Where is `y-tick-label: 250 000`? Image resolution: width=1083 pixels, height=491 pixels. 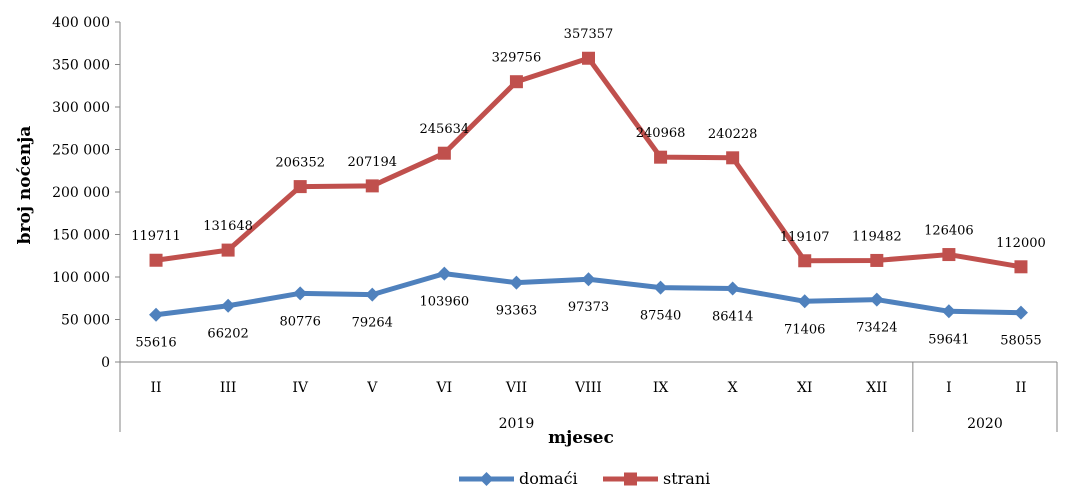
y-tick-label: 250 000 is located at coordinates (81, 151).